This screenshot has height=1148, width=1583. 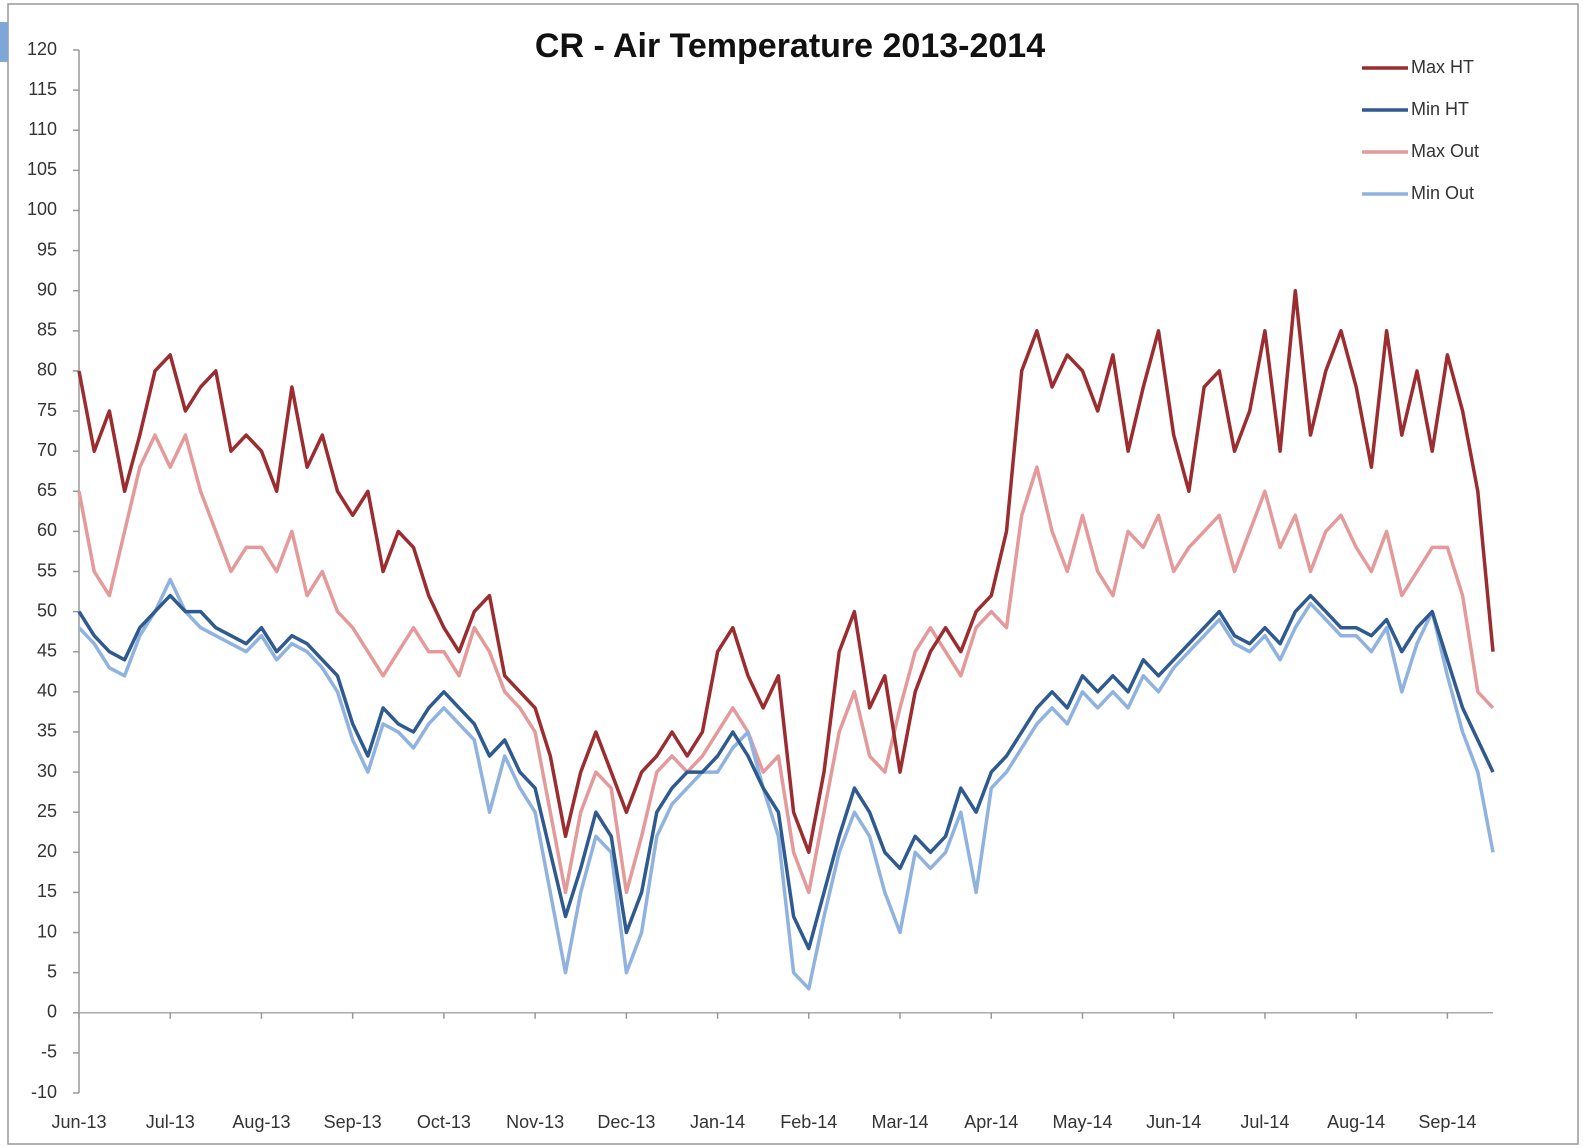 What do you see at coordinates (47, 931) in the screenshot?
I see `y-tick-label: 10` at bounding box center [47, 931].